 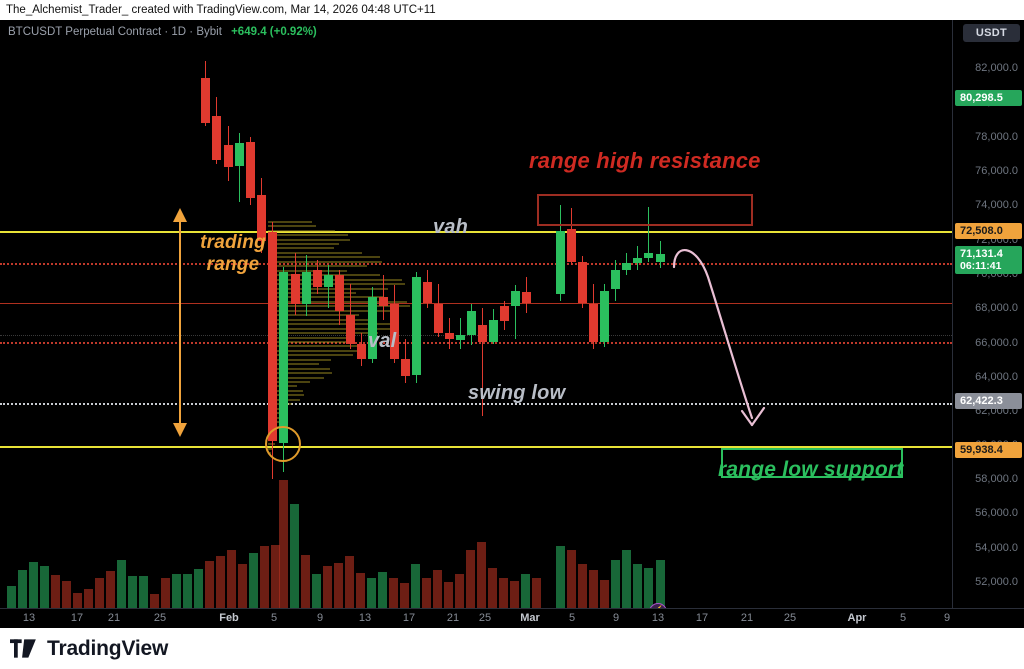 I want to click on resistance-tag: 72,508.0, so click(x=988, y=231).